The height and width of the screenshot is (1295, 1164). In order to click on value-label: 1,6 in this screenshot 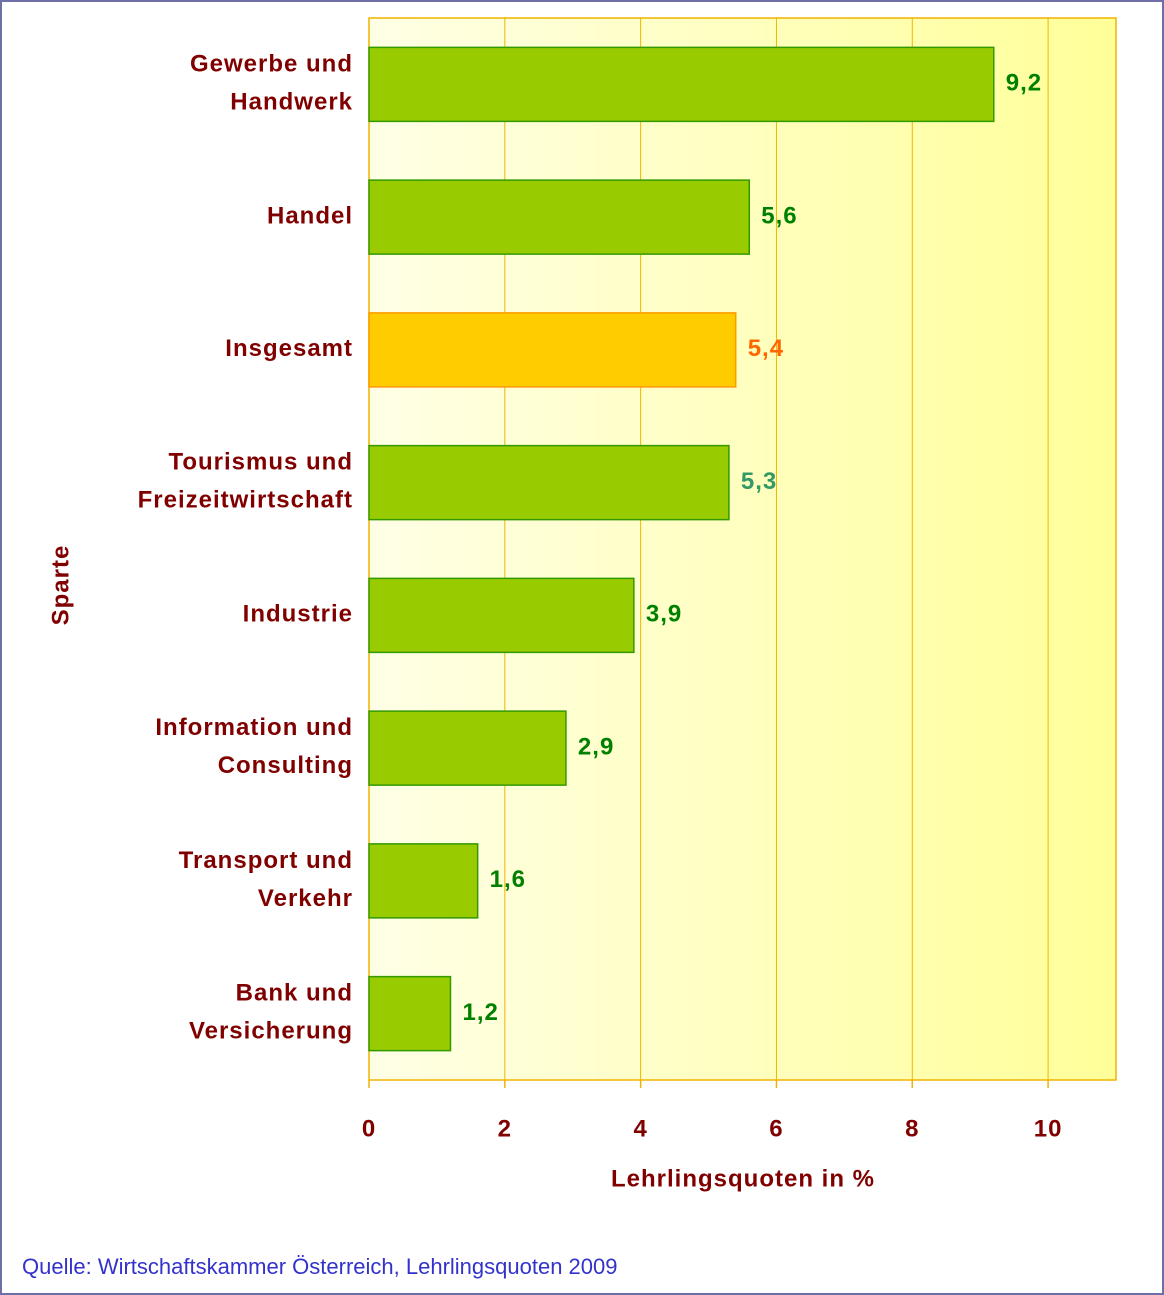, I will do `click(508, 879)`.